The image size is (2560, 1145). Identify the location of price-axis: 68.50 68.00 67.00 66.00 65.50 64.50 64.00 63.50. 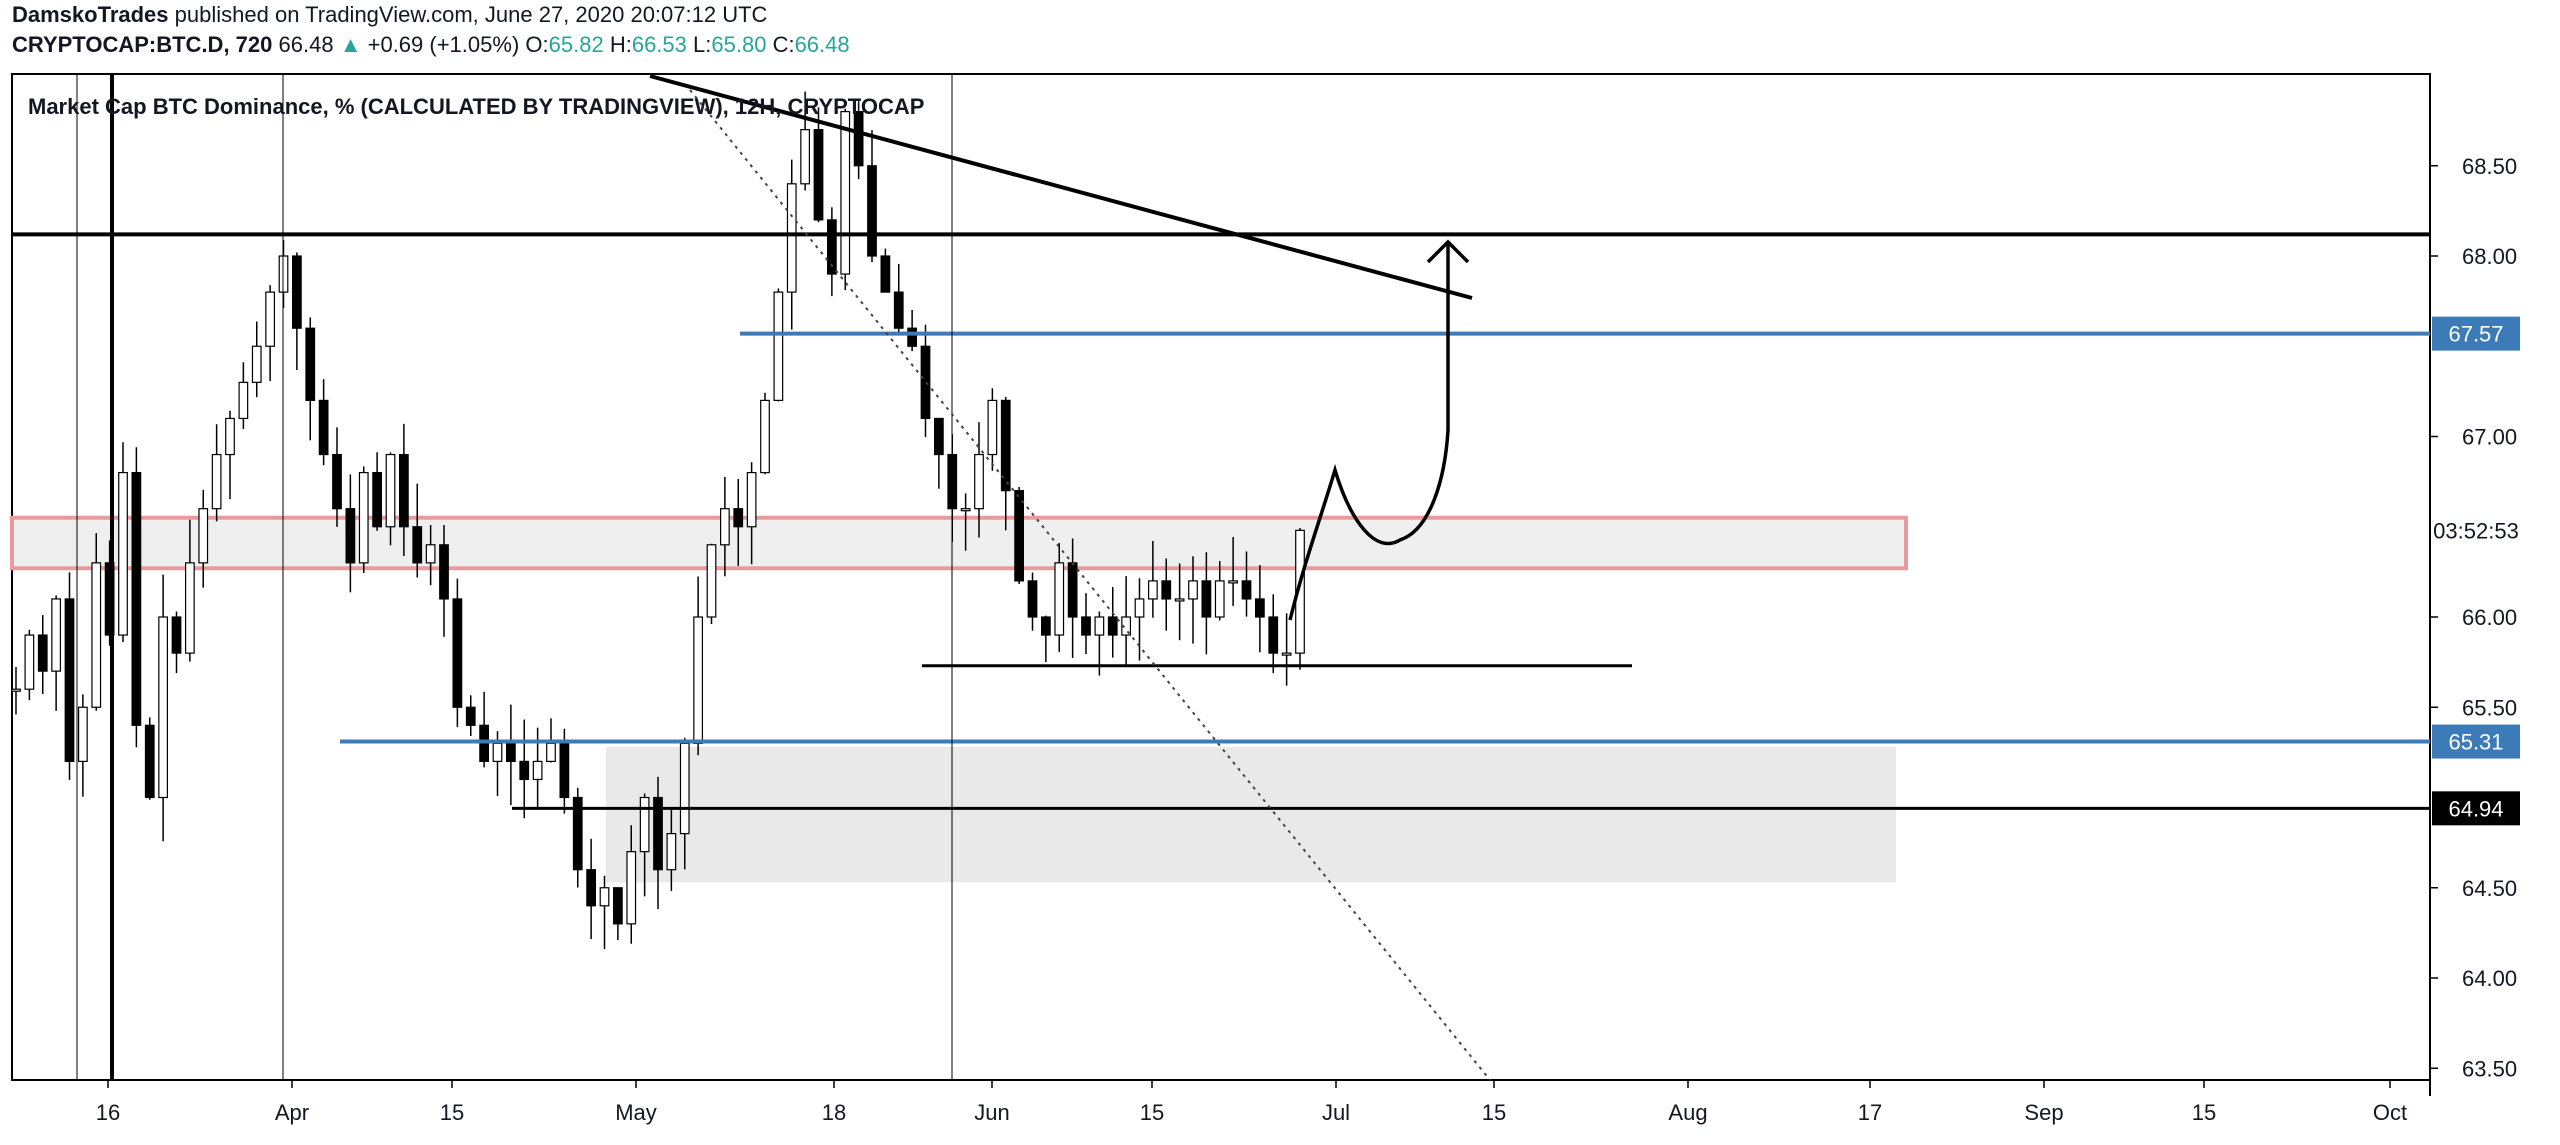
(2473, 618).